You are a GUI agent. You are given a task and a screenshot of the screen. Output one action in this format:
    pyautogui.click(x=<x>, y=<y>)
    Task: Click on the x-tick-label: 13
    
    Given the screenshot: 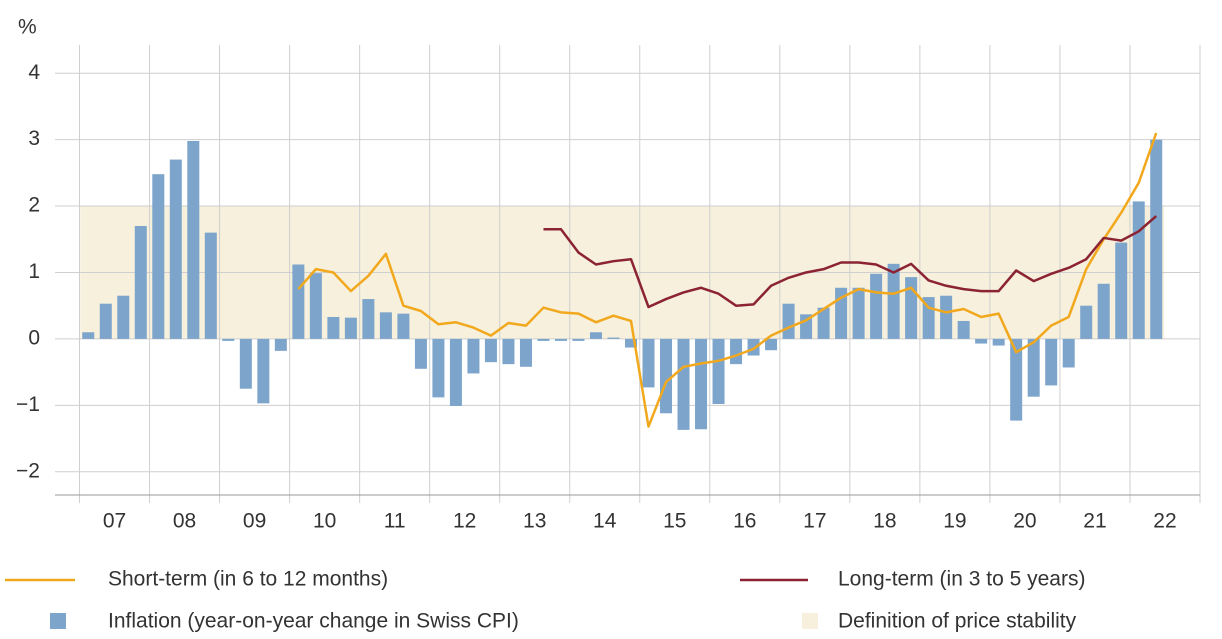 What is the action you would take?
    pyautogui.click(x=534, y=521)
    